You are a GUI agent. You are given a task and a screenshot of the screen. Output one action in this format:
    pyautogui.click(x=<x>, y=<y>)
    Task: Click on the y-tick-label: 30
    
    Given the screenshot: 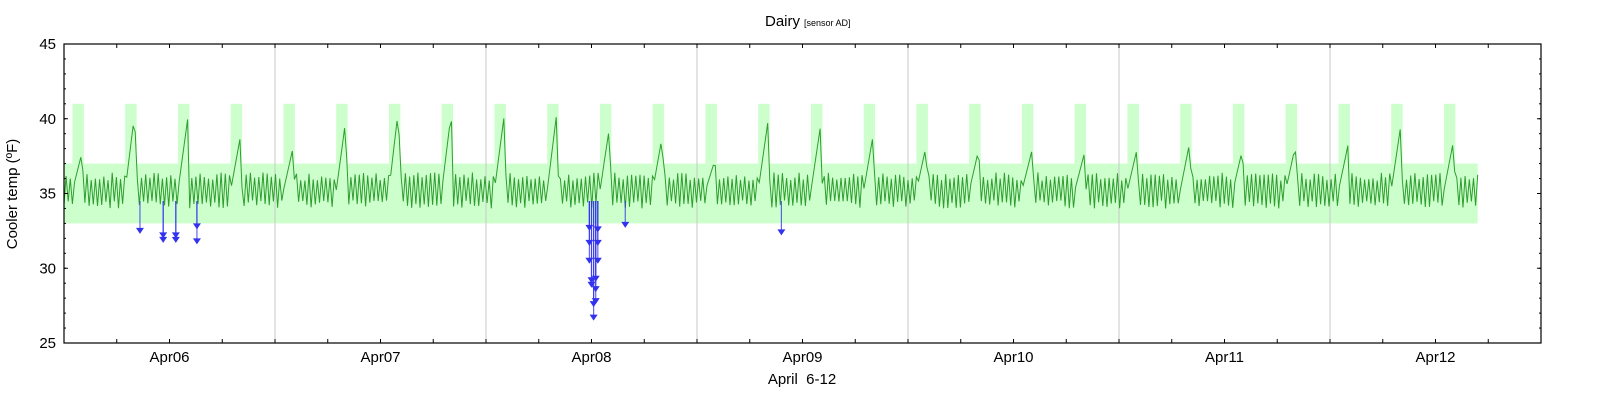 What is the action you would take?
    pyautogui.click(x=47, y=268)
    